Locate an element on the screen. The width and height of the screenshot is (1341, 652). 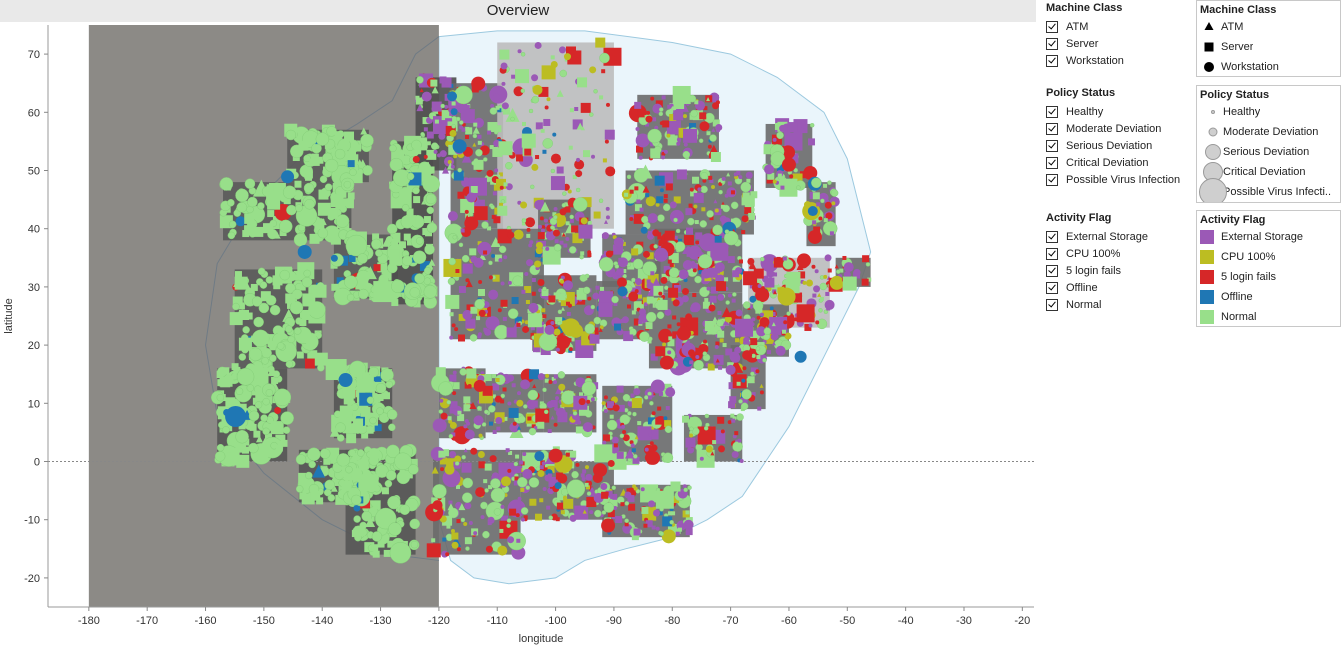
filter-item-atm: ATM is located at coordinates (1119, 26).